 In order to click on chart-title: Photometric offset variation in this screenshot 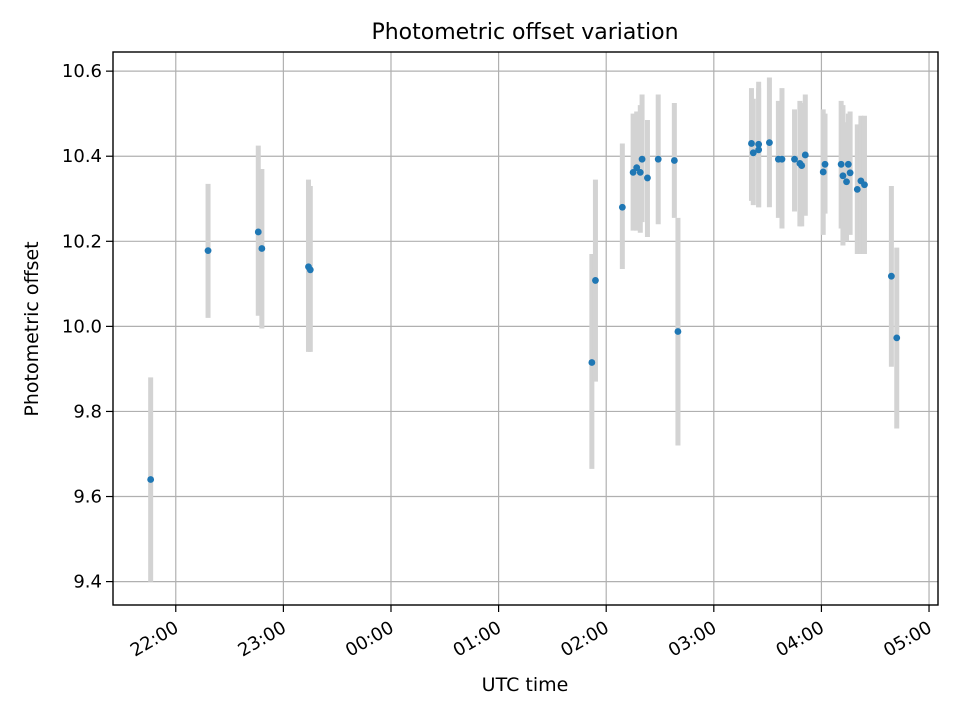, I will do `click(524, 32)`.